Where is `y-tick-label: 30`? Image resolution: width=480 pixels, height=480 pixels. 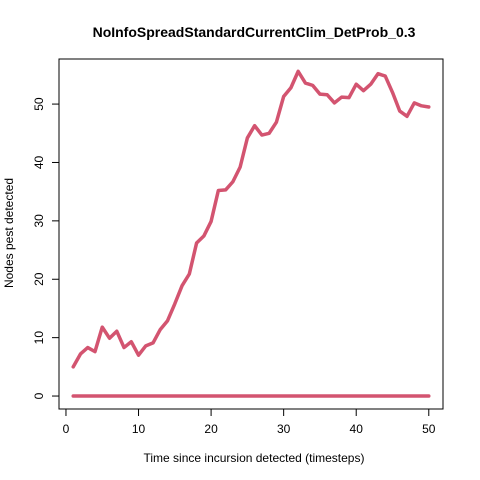
y-tick-label: 30 is located at coordinates (39, 221).